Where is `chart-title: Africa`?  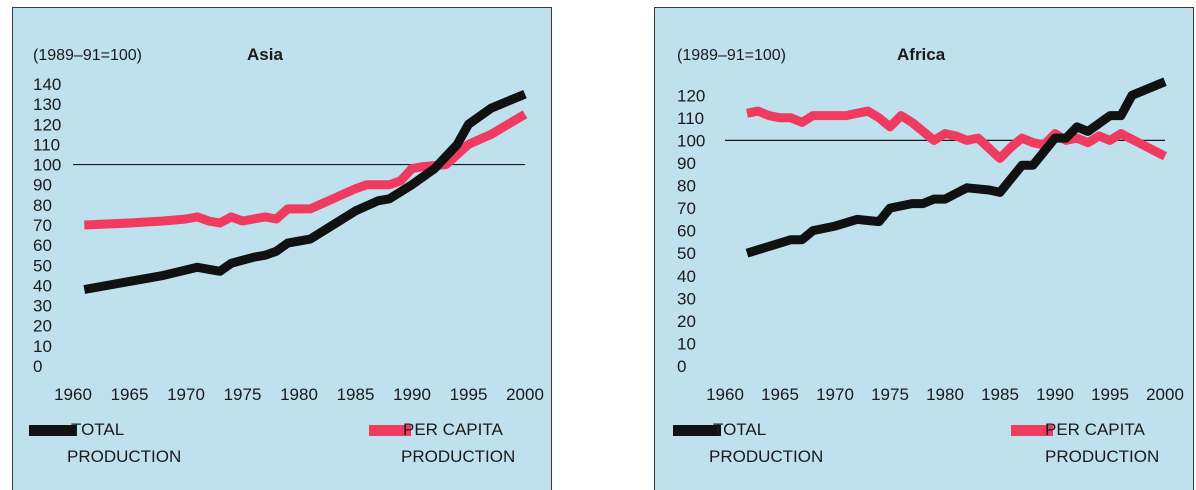 chart-title: Africa is located at coordinates (921, 54).